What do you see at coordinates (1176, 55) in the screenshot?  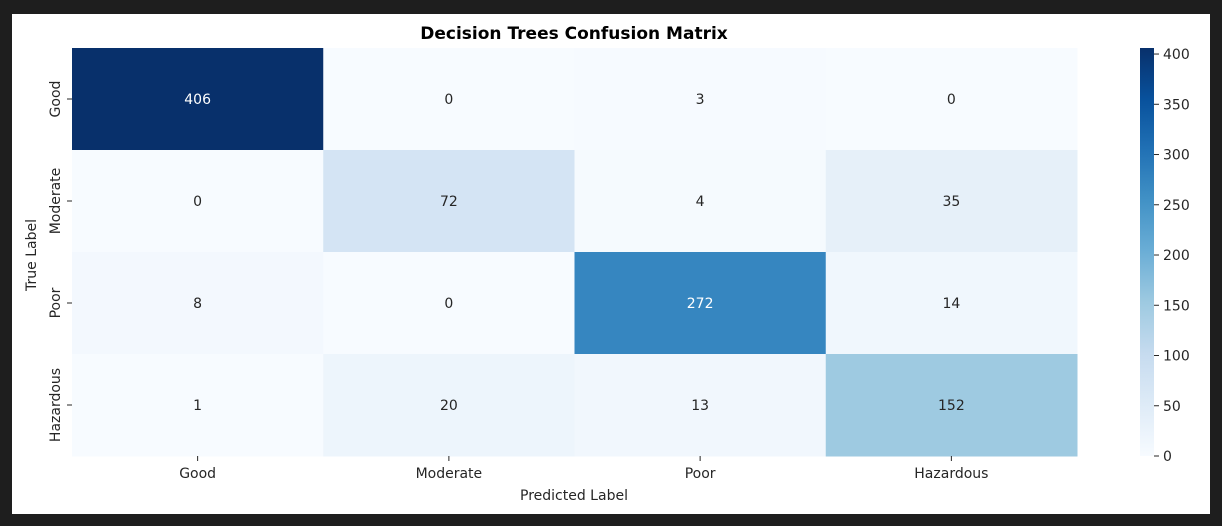 I see `colorbar-tick-label: 400` at bounding box center [1176, 55].